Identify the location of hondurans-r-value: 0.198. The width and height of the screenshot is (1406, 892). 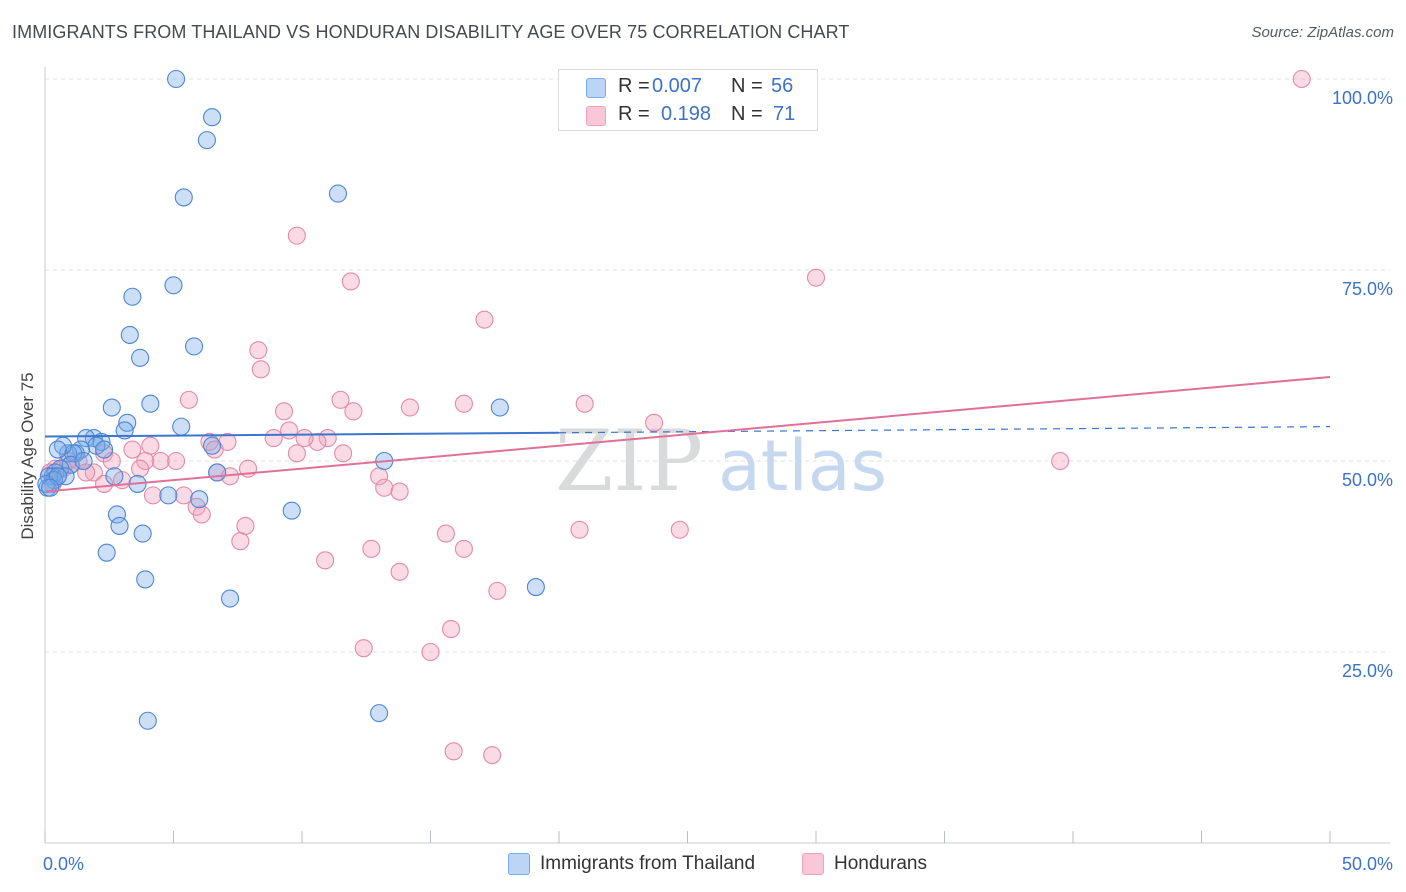
(686, 114).